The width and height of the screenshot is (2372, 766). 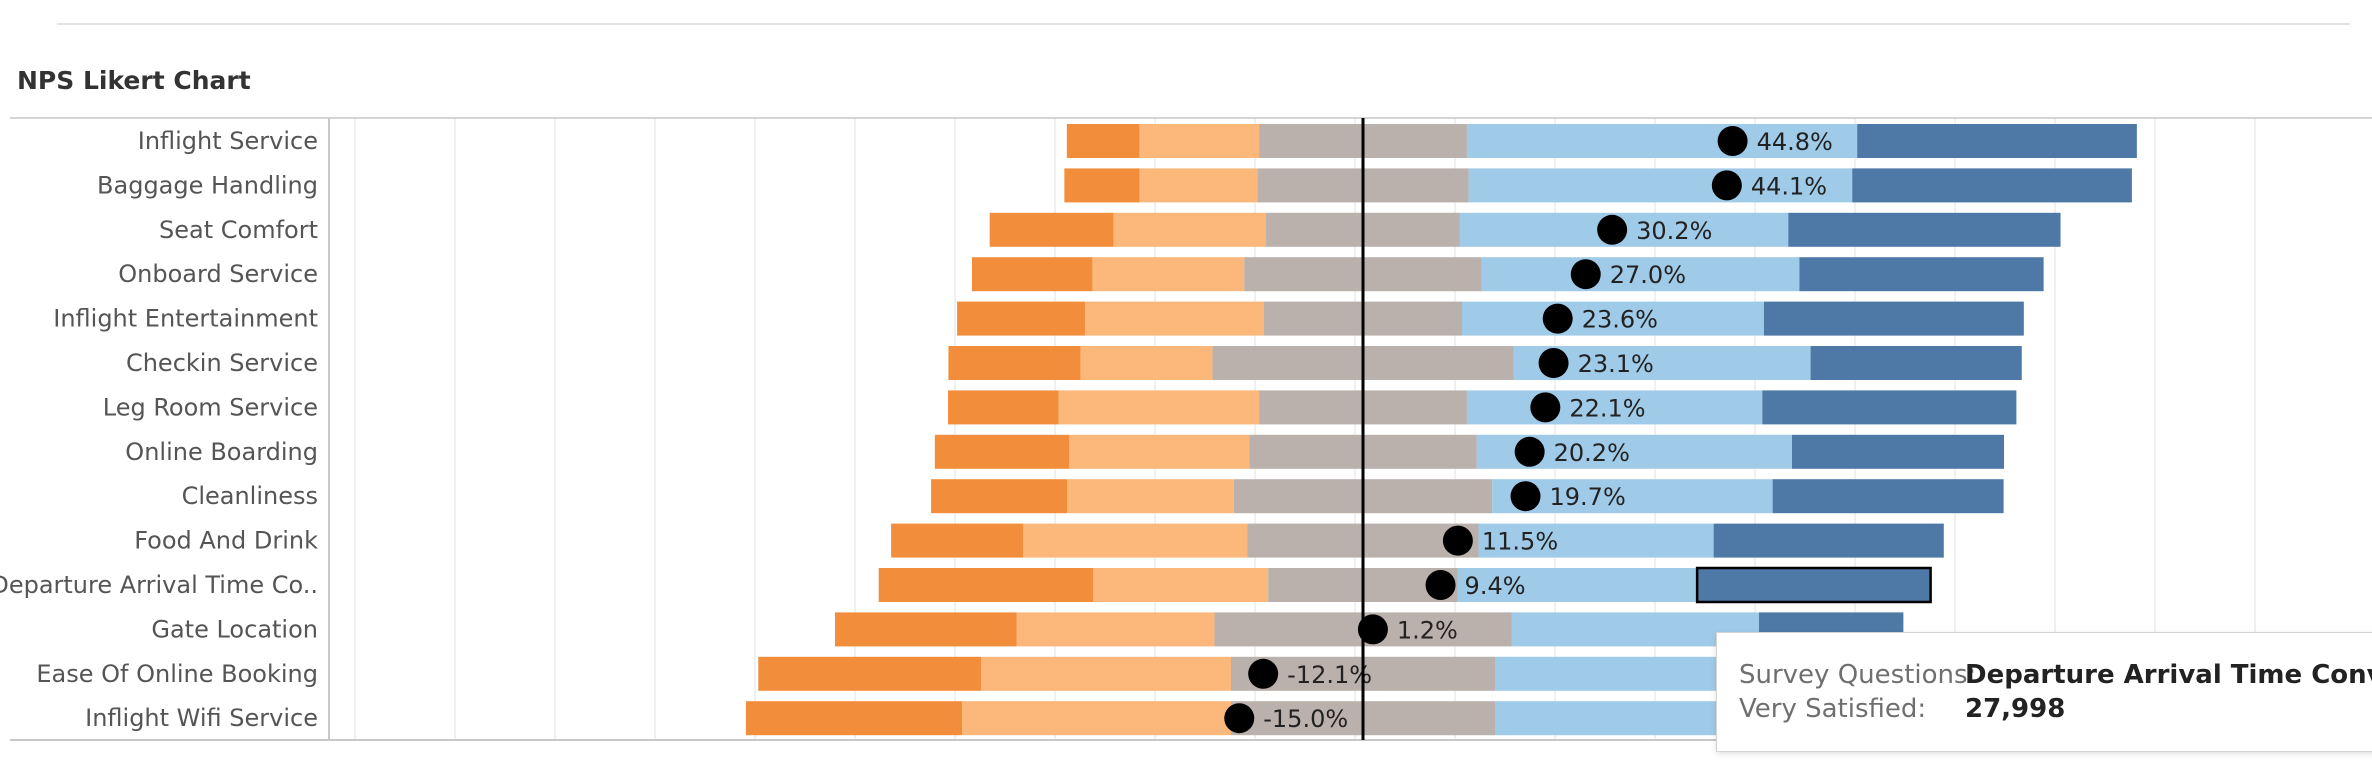 What do you see at coordinates (1329, 675) in the screenshot?
I see `nps-label: -12.1%` at bounding box center [1329, 675].